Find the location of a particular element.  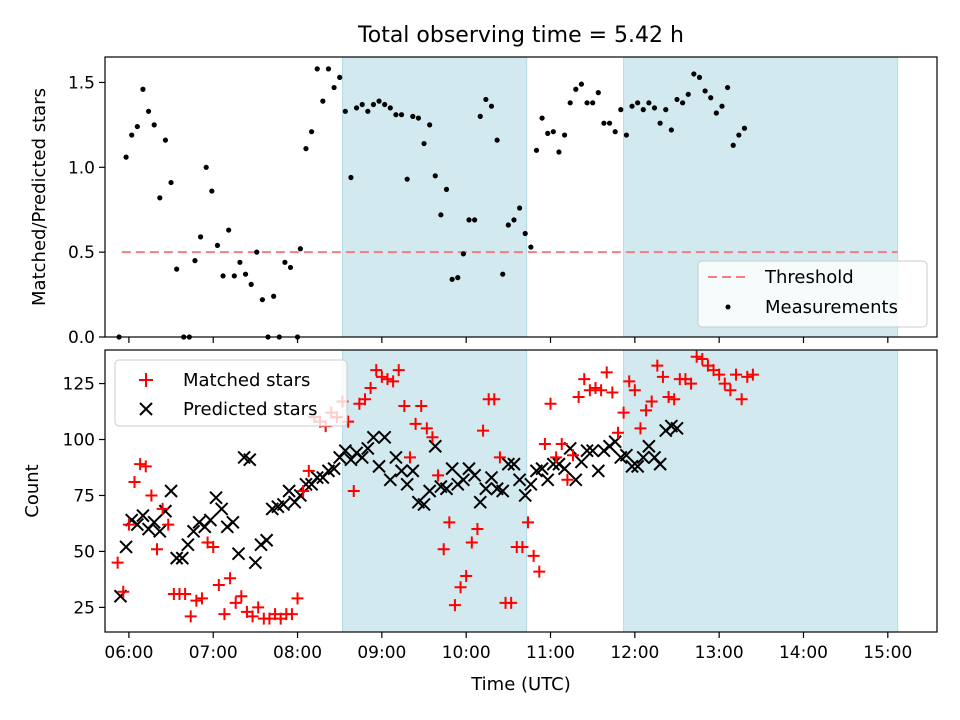

observing-window is located at coordinates (761, 491).